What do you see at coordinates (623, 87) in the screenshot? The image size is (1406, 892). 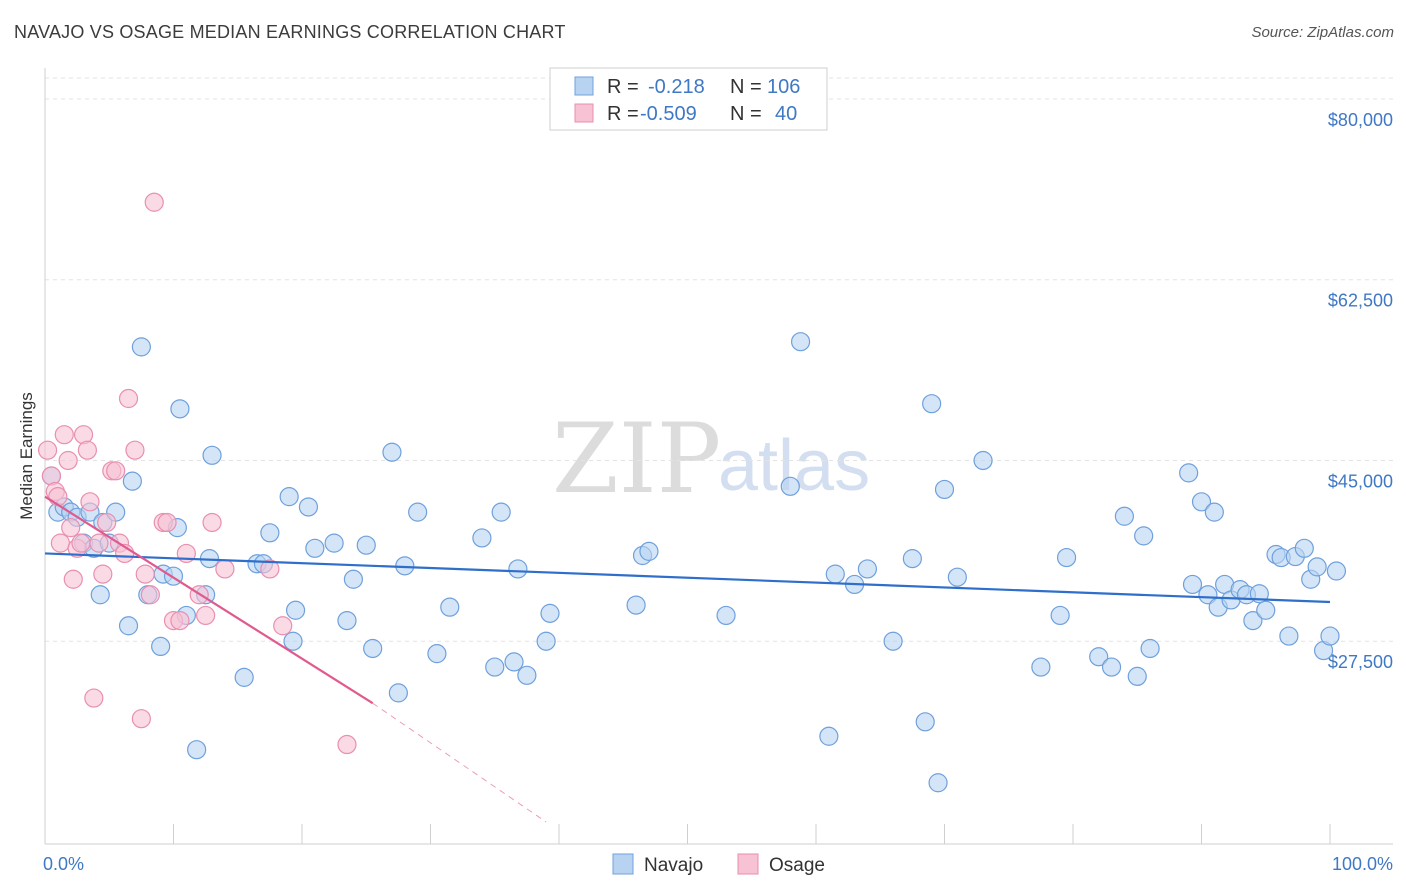 I see `legend-r-label-navajo: R =` at bounding box center [623, 87].